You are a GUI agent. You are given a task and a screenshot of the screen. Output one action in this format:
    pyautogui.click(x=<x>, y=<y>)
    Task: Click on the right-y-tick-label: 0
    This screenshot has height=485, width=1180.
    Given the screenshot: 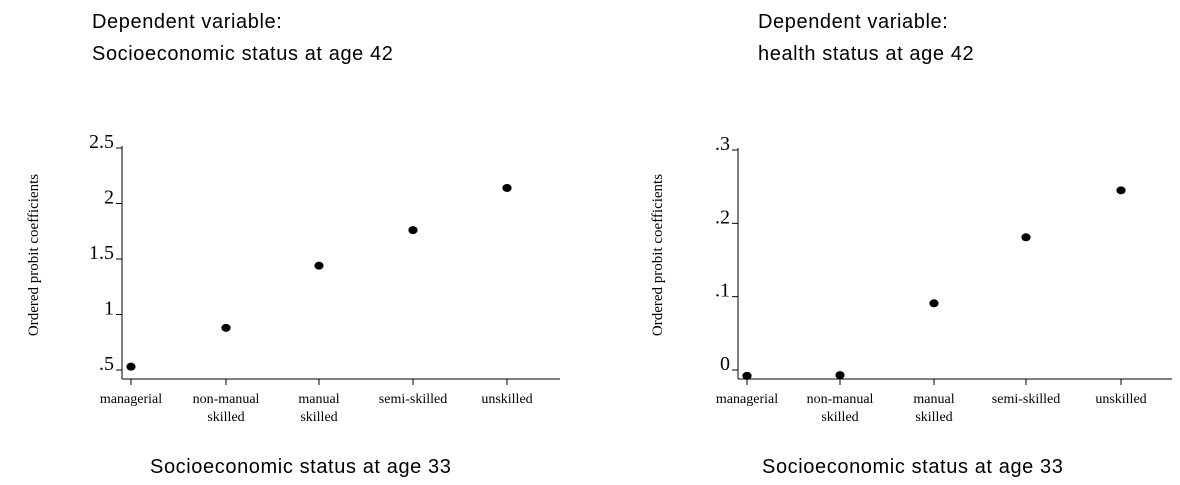 What is the action you would take?
    pyautogui.click(x=725, y=364)
    